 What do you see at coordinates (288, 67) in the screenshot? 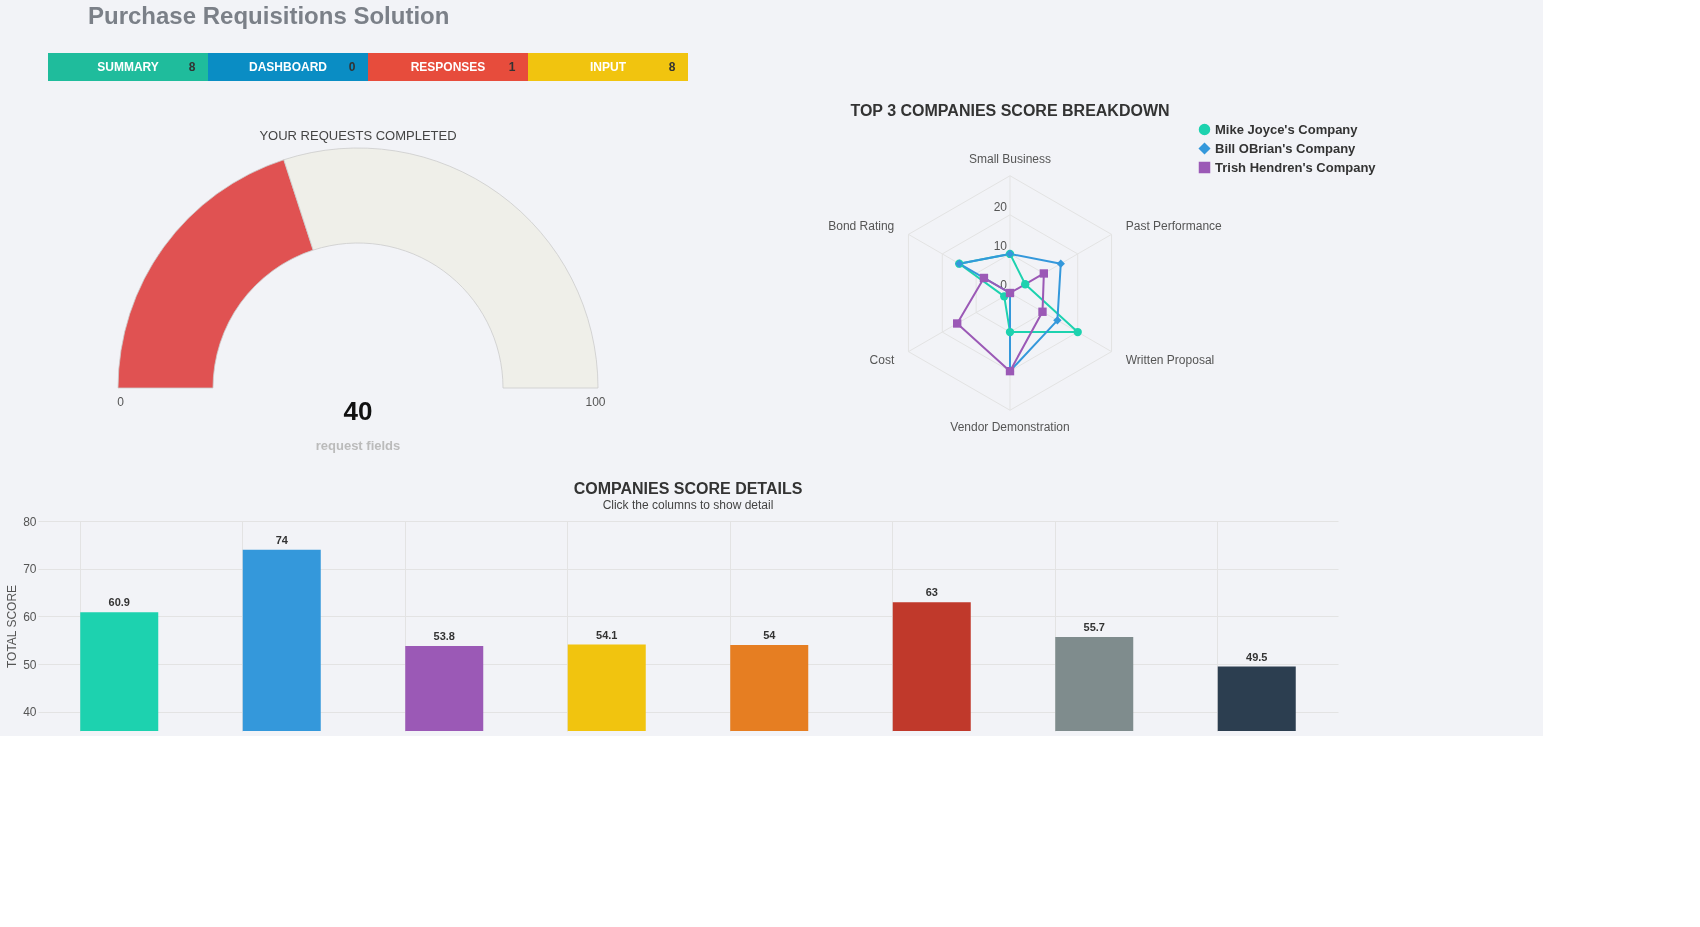
I see `category-label: DASHBOARD` at bounding box center [288, 67].